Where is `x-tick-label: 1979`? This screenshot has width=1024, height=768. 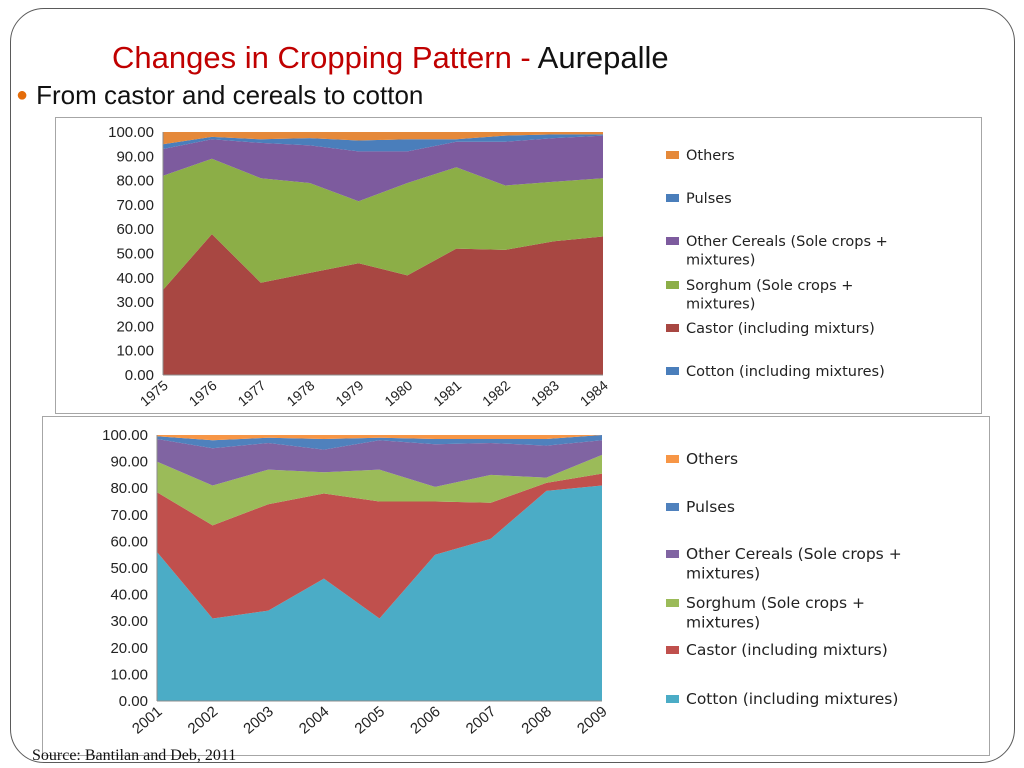
x-tick-label: 1979 is located at coordinates (349, 393).